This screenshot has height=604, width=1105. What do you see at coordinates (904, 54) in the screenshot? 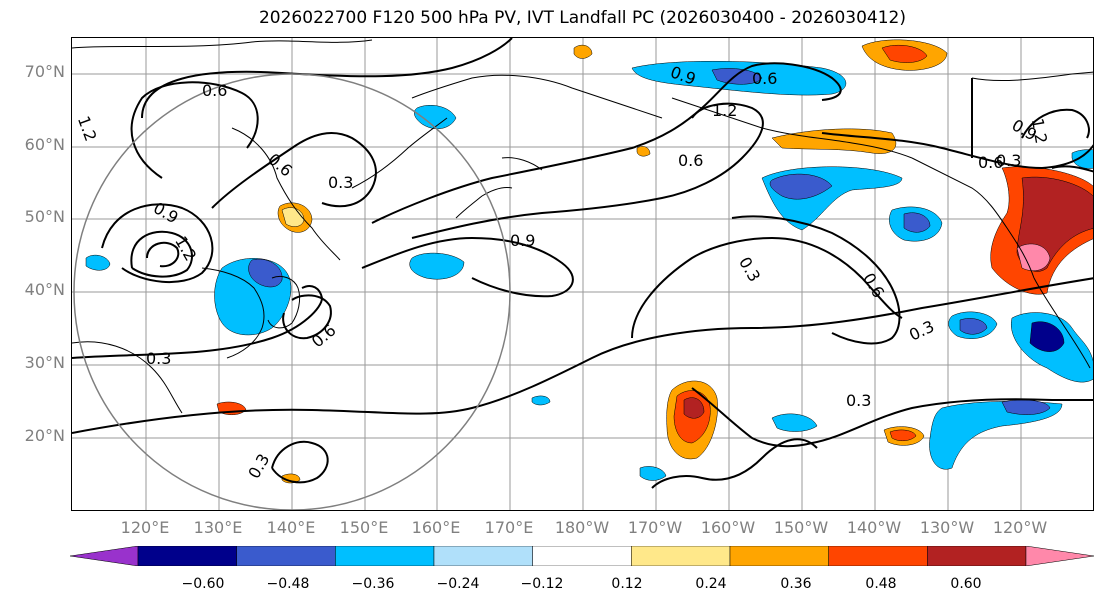
I see `shade-top-red` at bounding box center [904, 54].